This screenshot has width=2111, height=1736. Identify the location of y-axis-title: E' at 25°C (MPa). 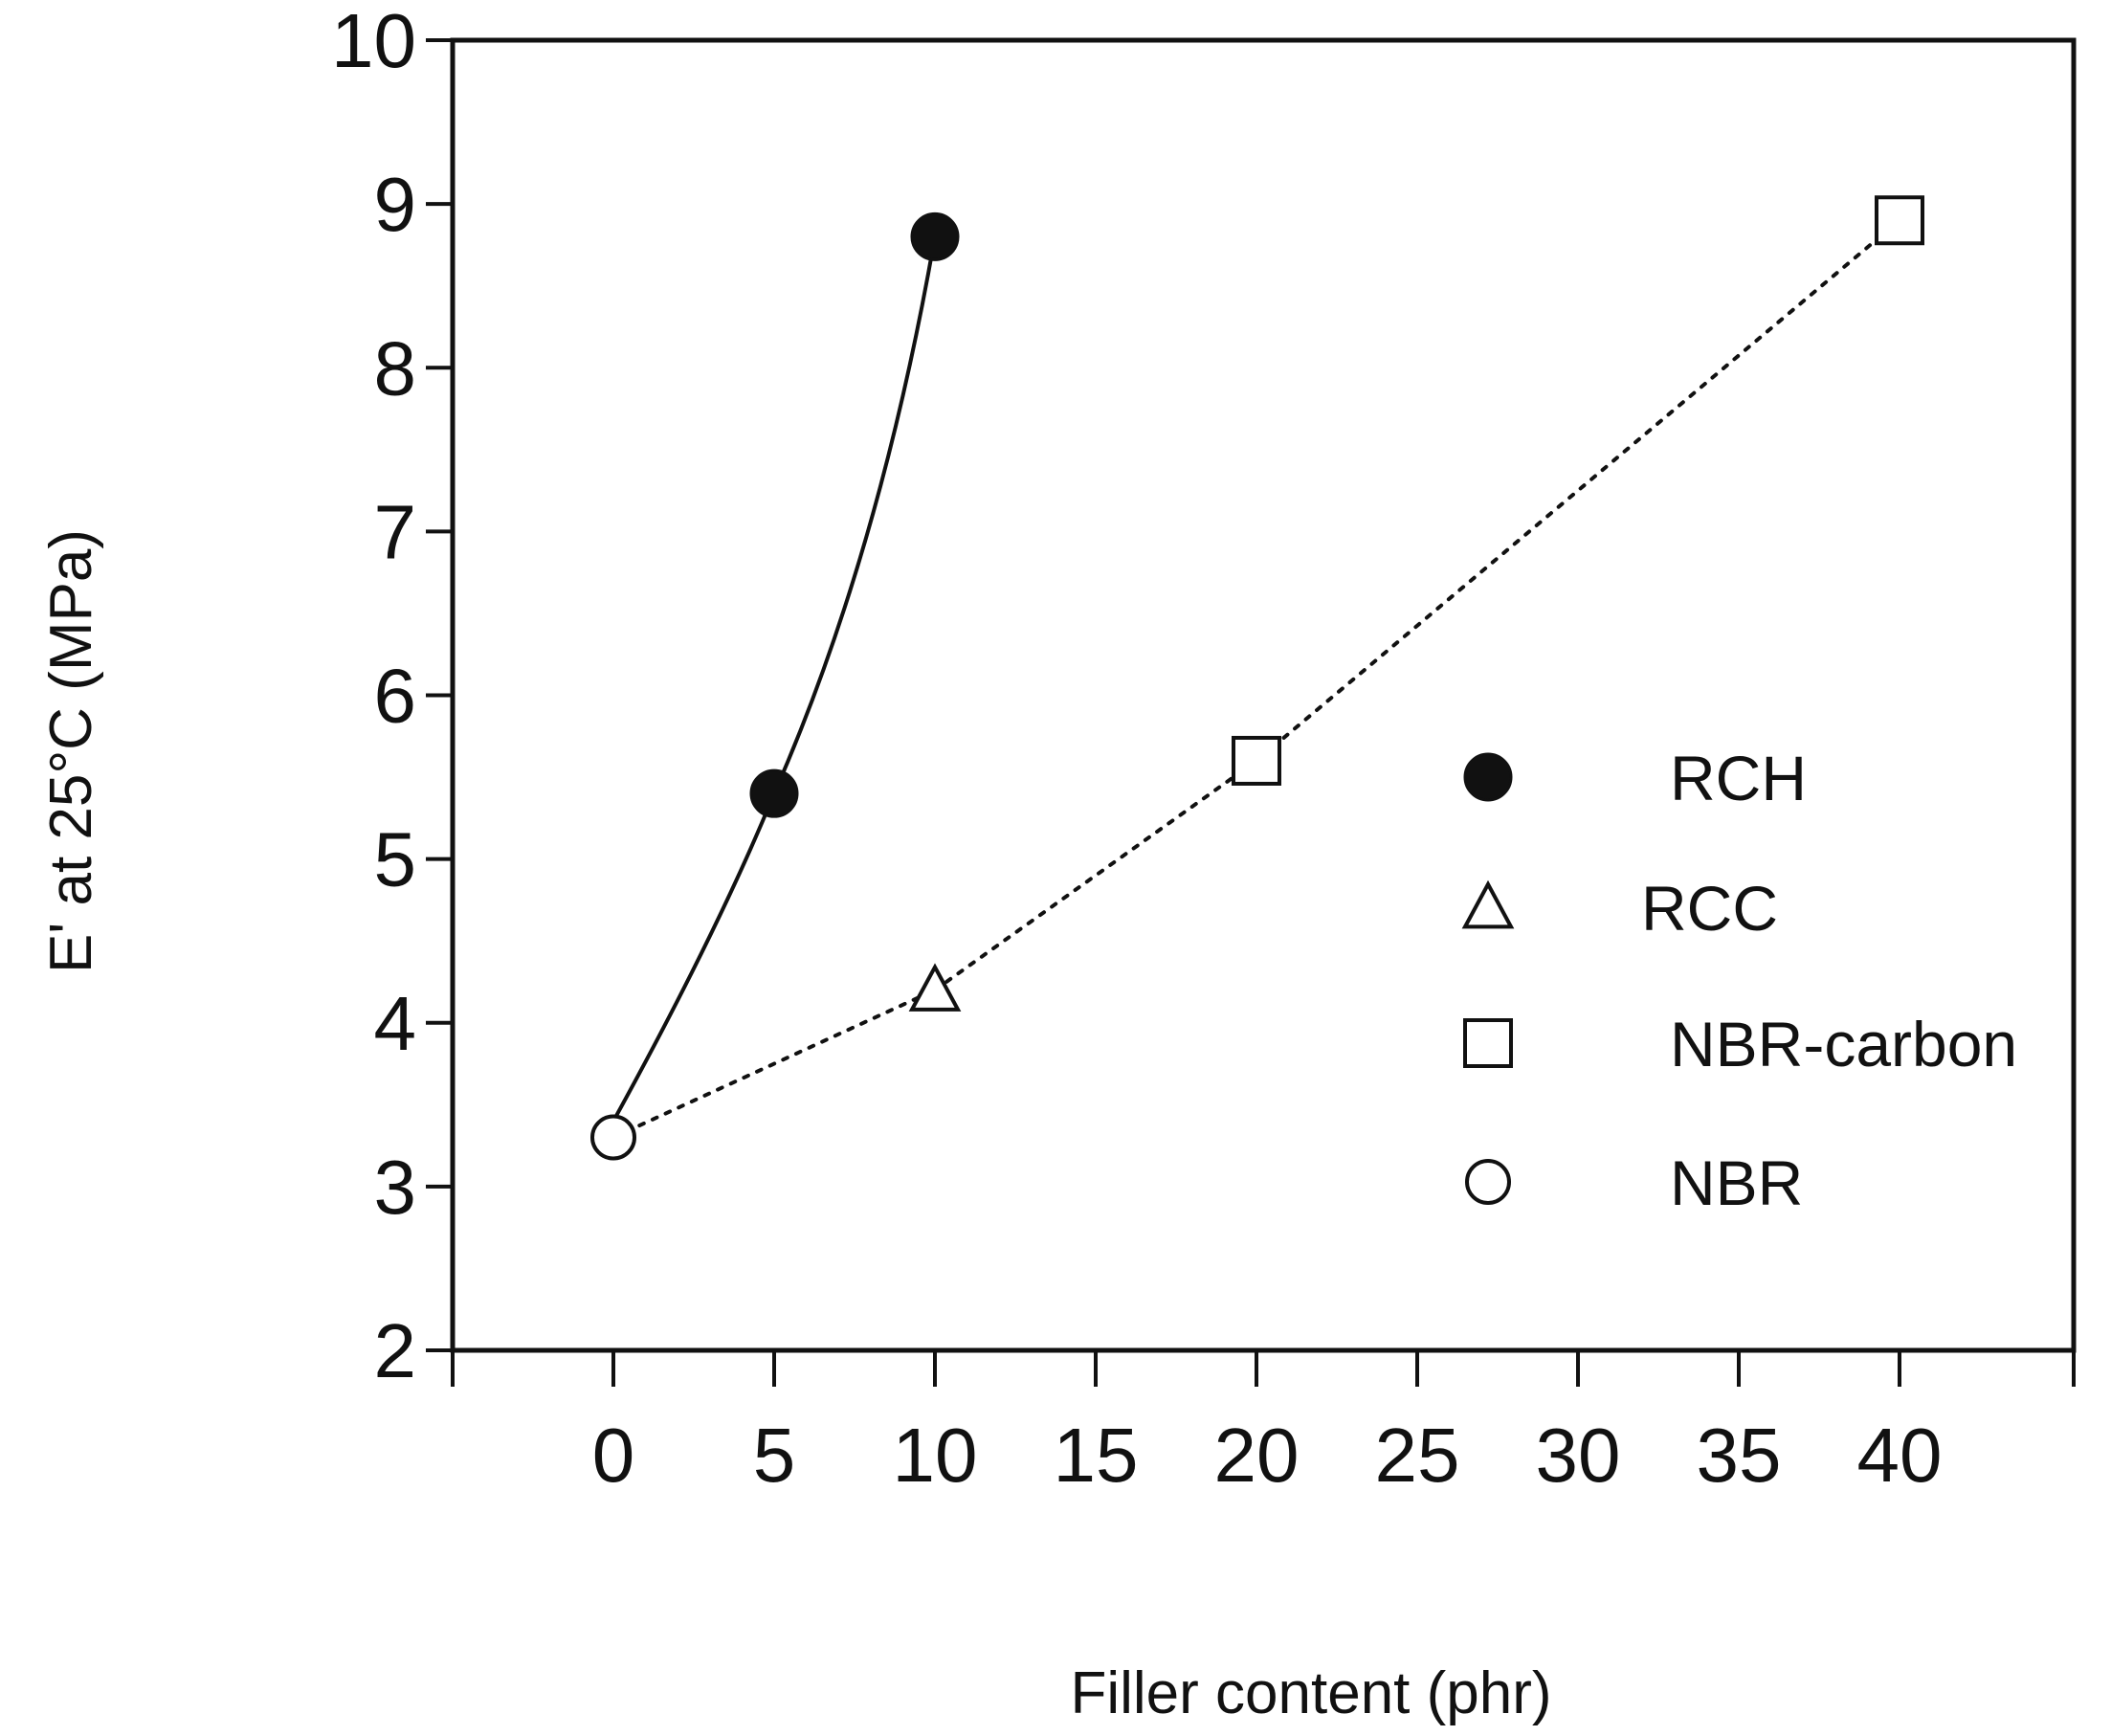
(71, 751).